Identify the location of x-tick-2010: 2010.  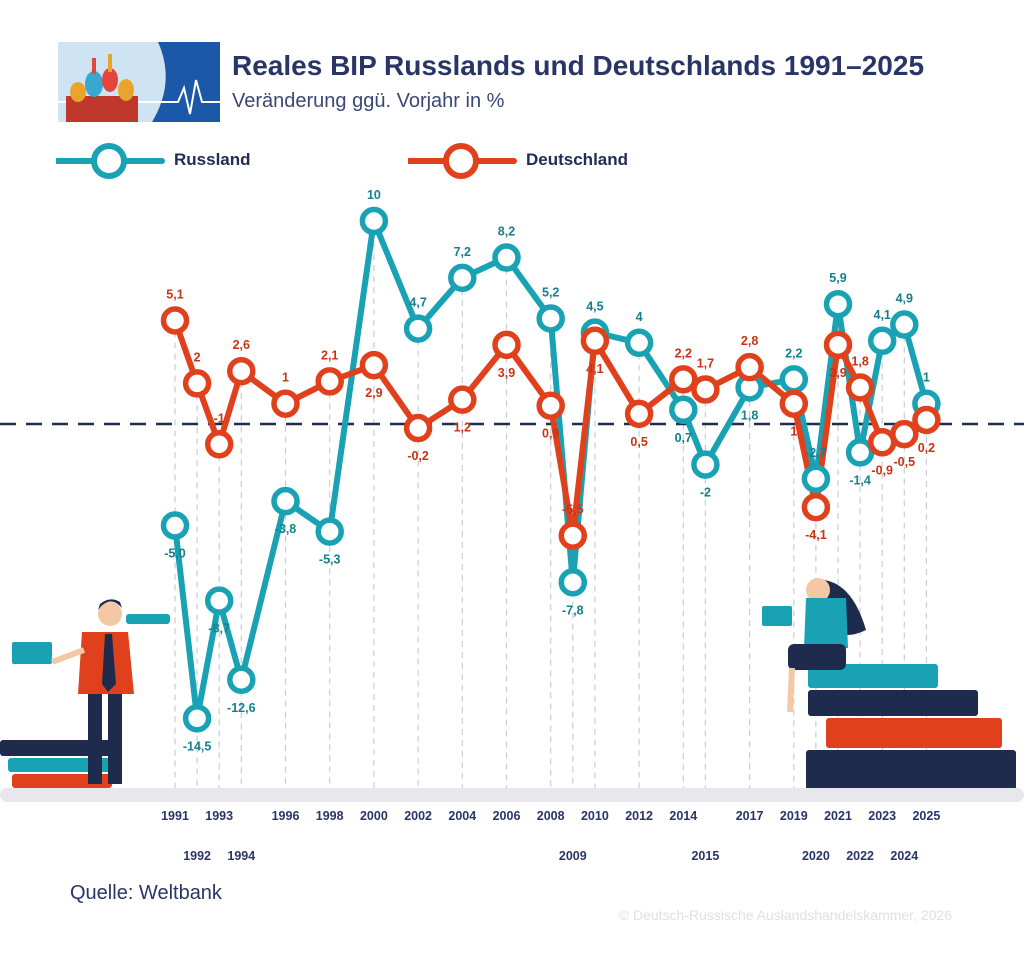
(595, 816).